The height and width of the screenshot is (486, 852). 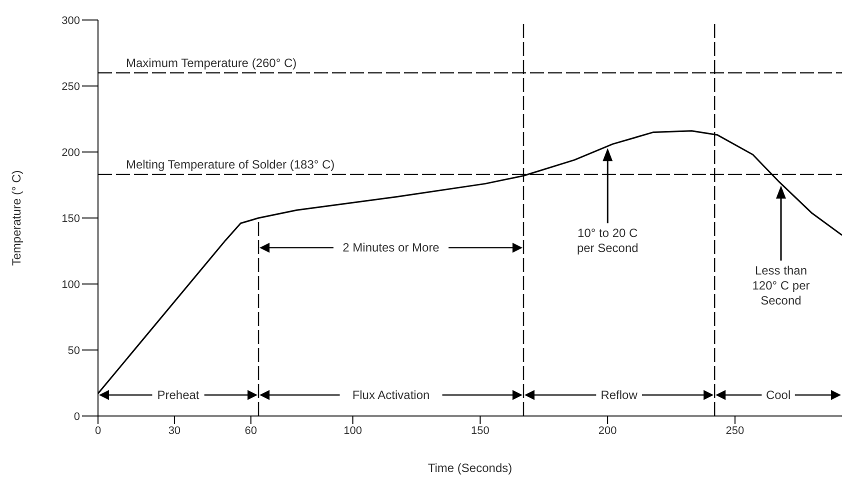 What do you see at coordinates (391, 247) in the screenshot?
I see `annotation: 2 Minutes or More` at bounding box center [391, 247].